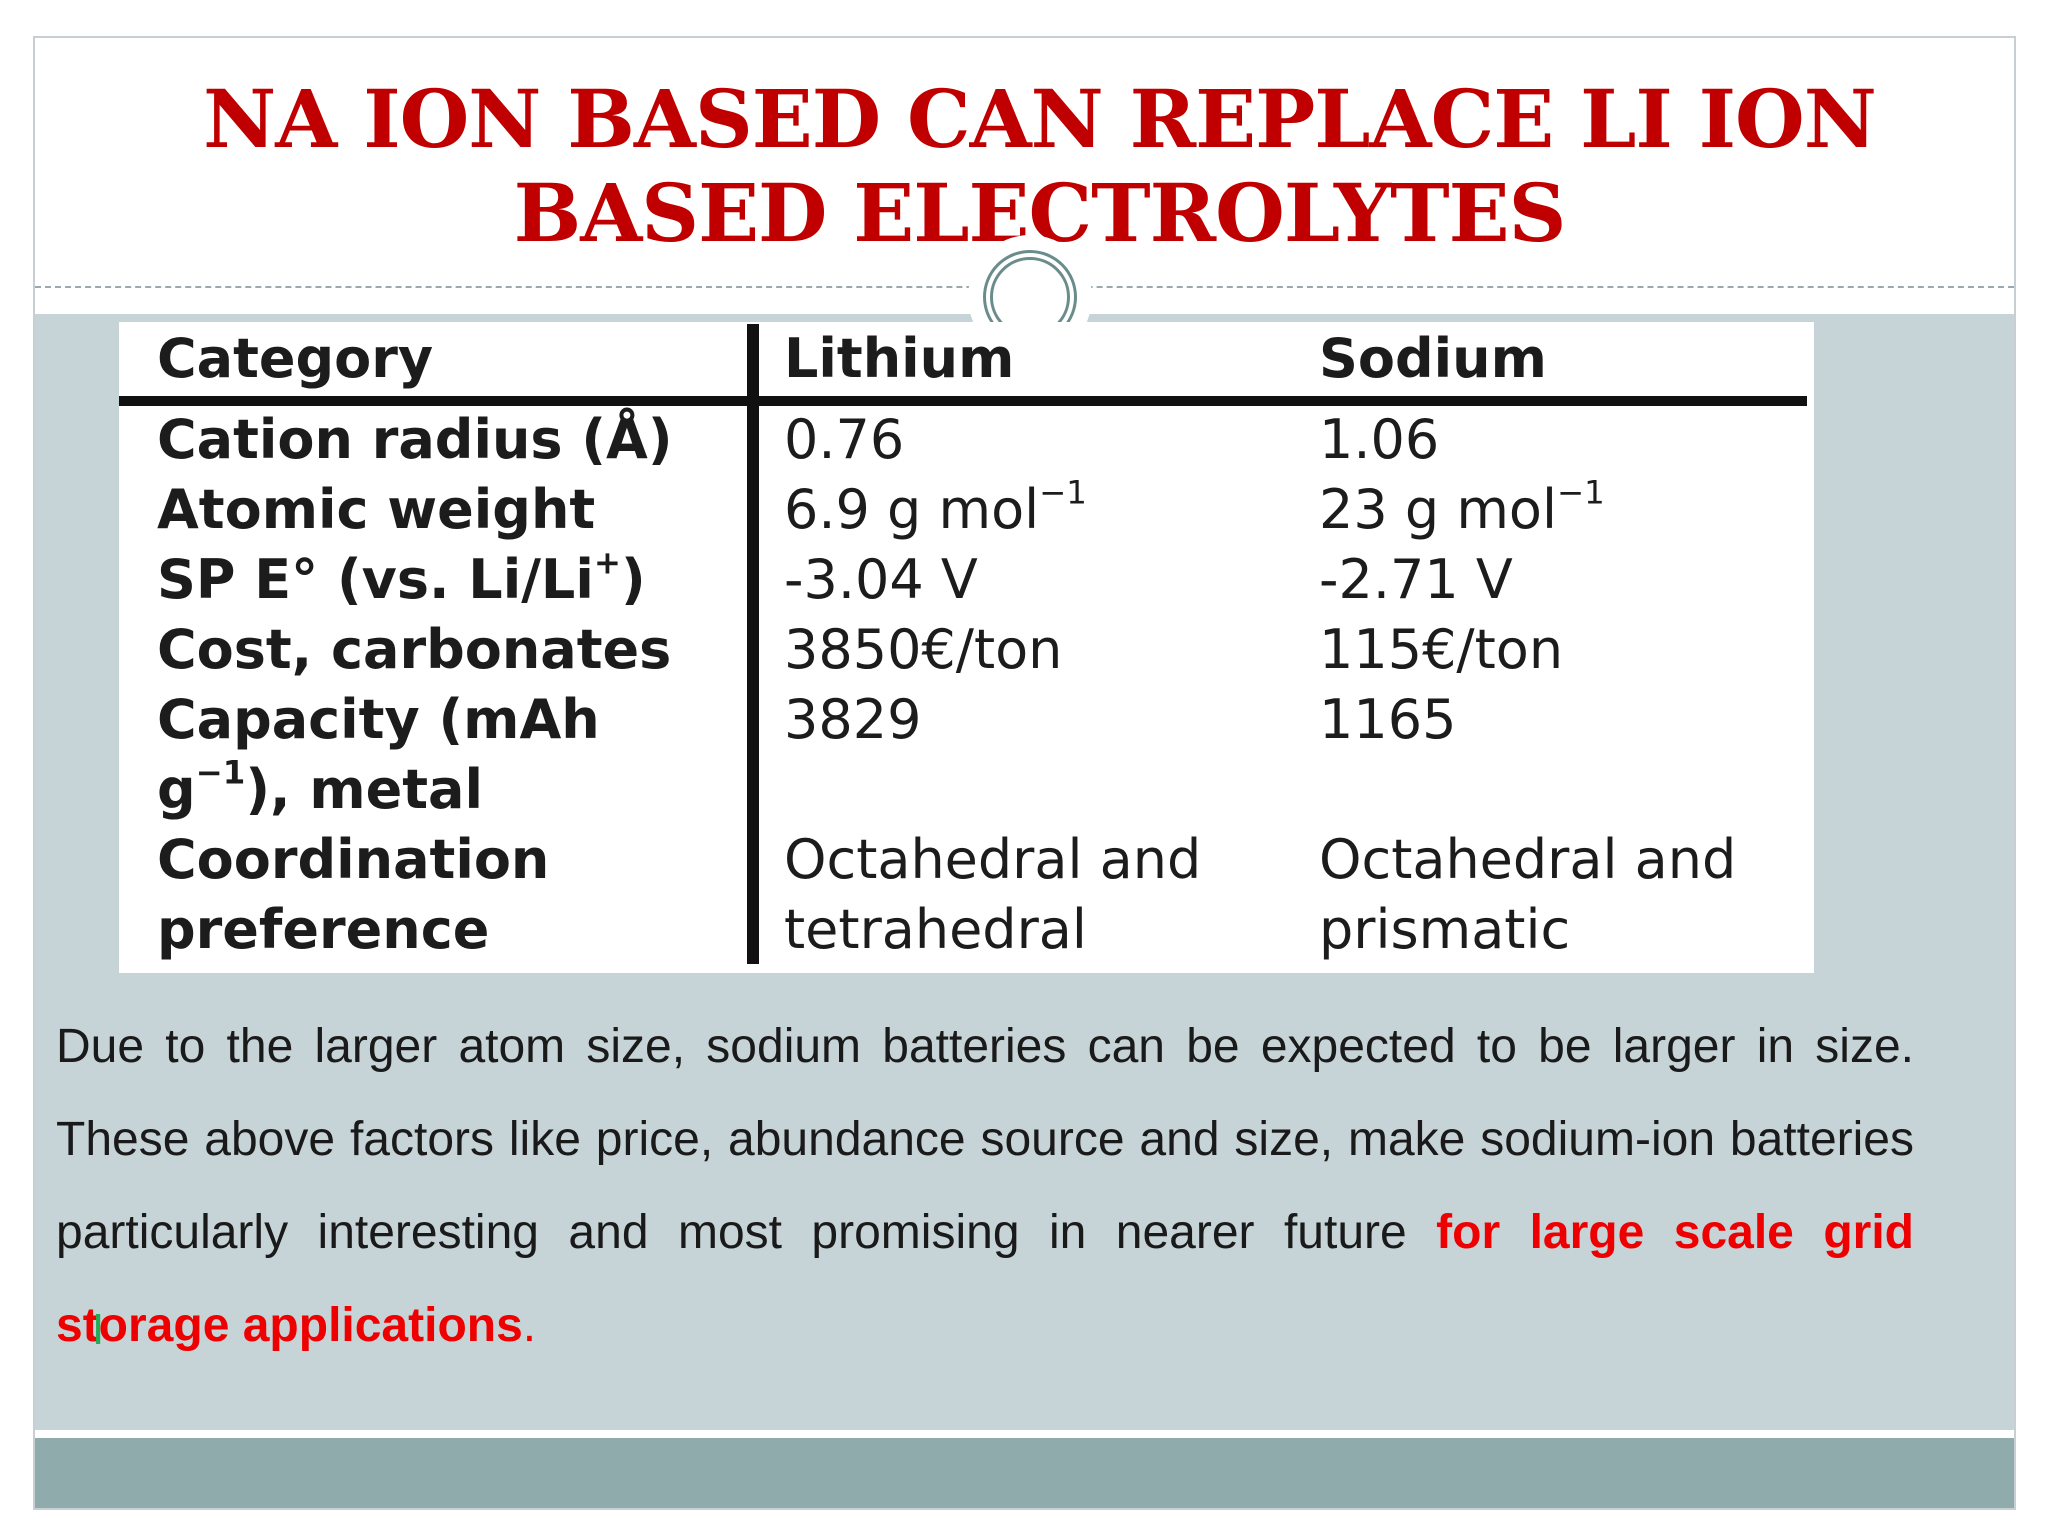  What do you see at coordinates (1441, 649) in the screenshot?
I see `row-cost-sodium: 115€/ton` at bounding box center [1441, 649].